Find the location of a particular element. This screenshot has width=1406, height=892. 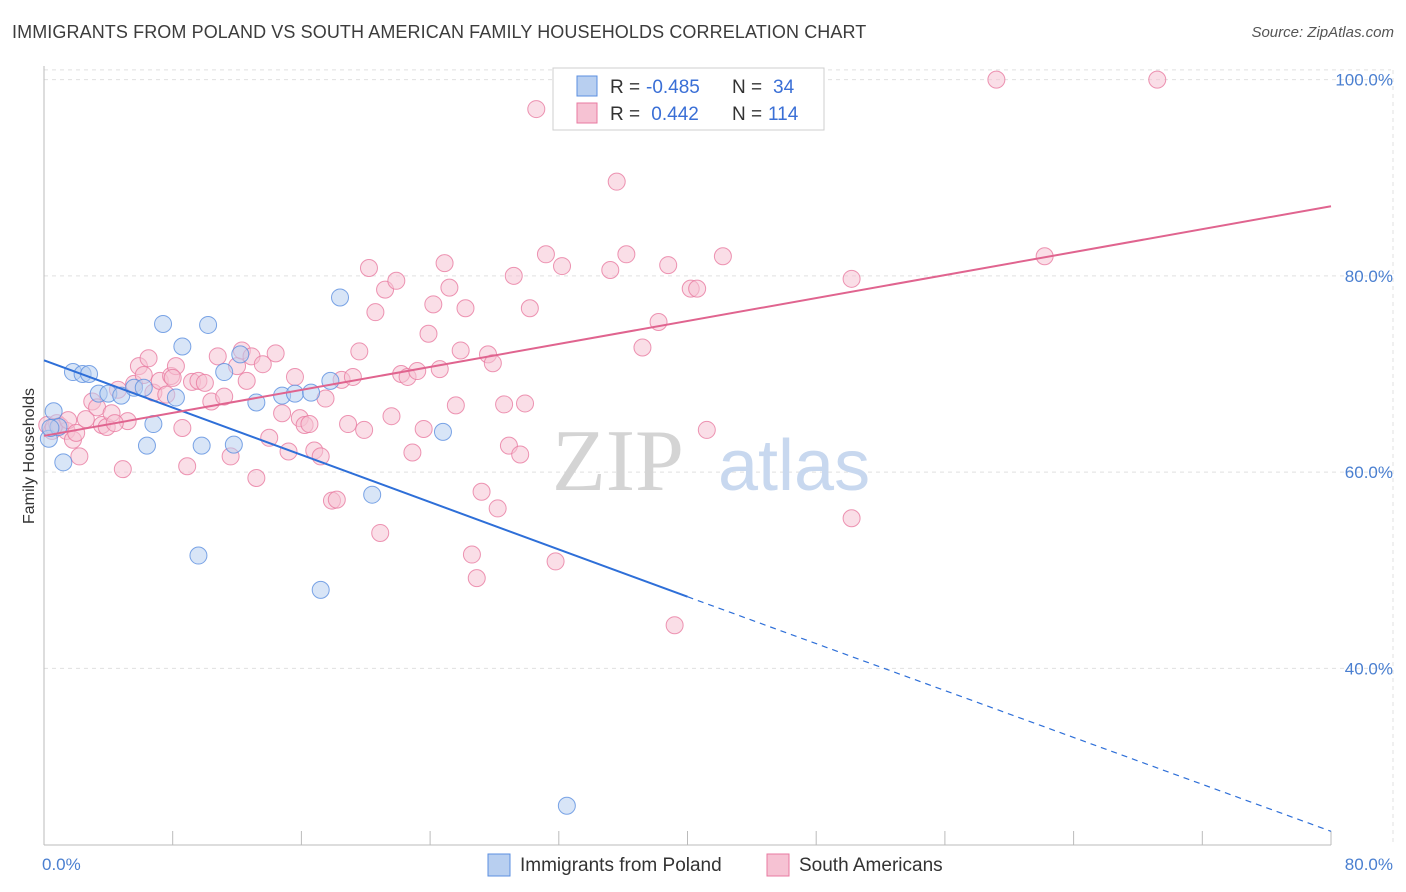

x-tick-labels: 0.0% 80.0% is located at coordinates (717, 864).